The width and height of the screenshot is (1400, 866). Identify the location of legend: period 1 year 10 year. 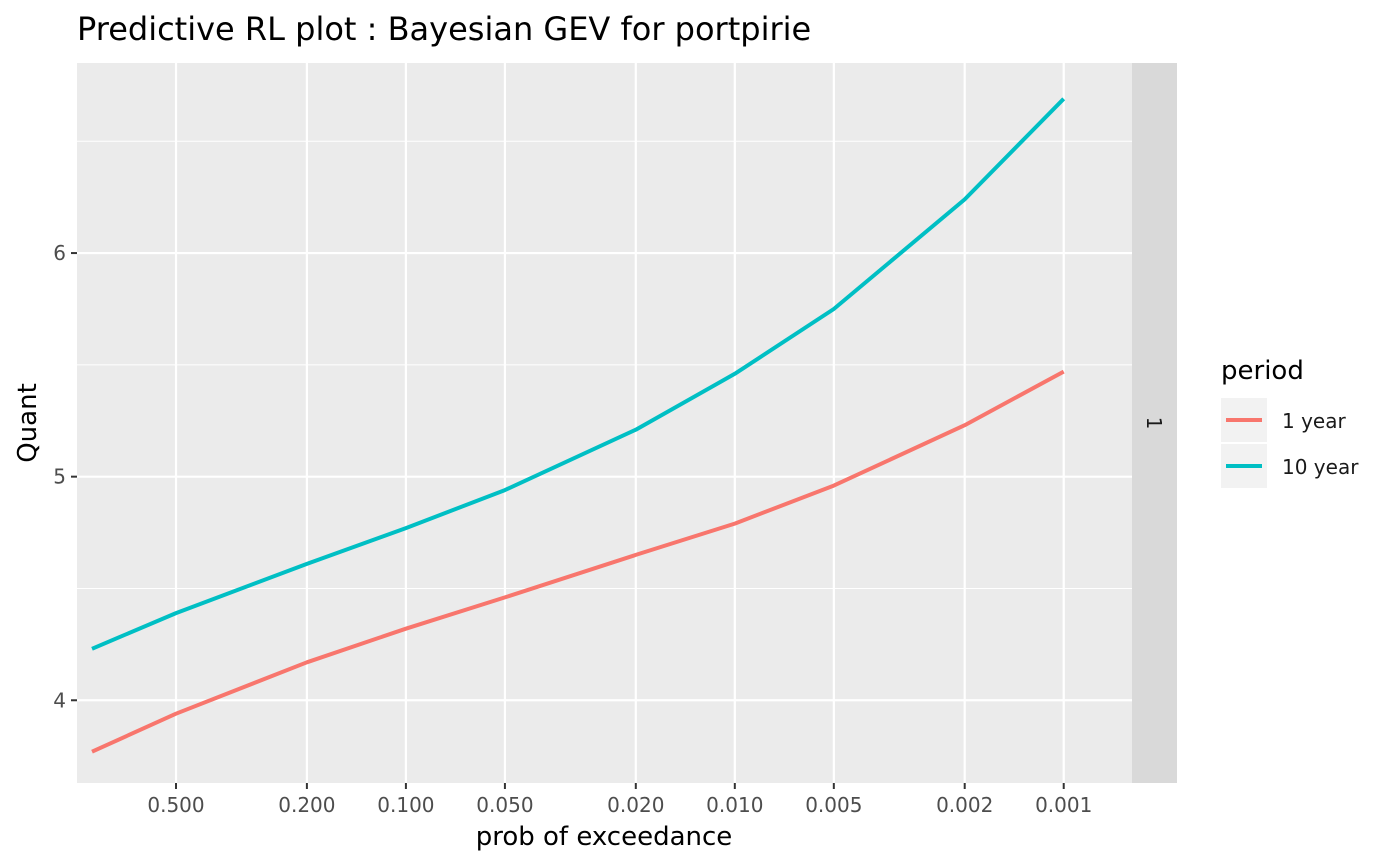
(1290, 422).